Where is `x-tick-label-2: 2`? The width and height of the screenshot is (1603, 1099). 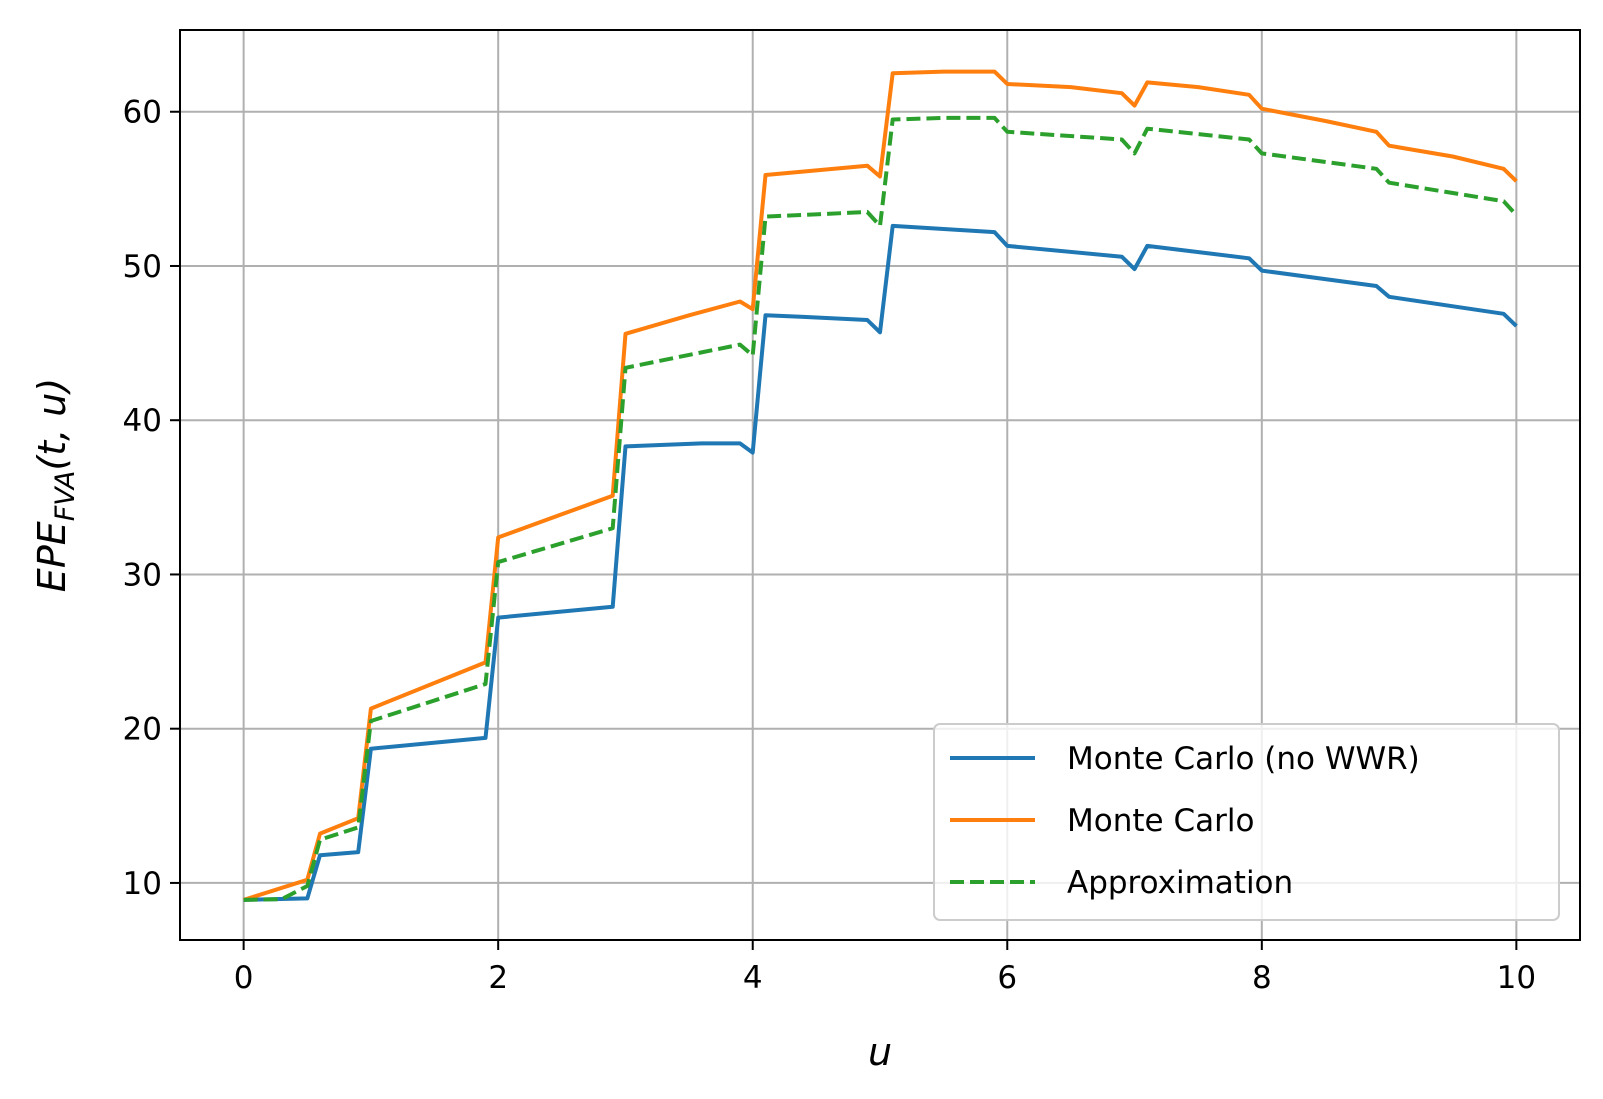 x-tick-label-2: 2 is located at coordinates (498, 978).